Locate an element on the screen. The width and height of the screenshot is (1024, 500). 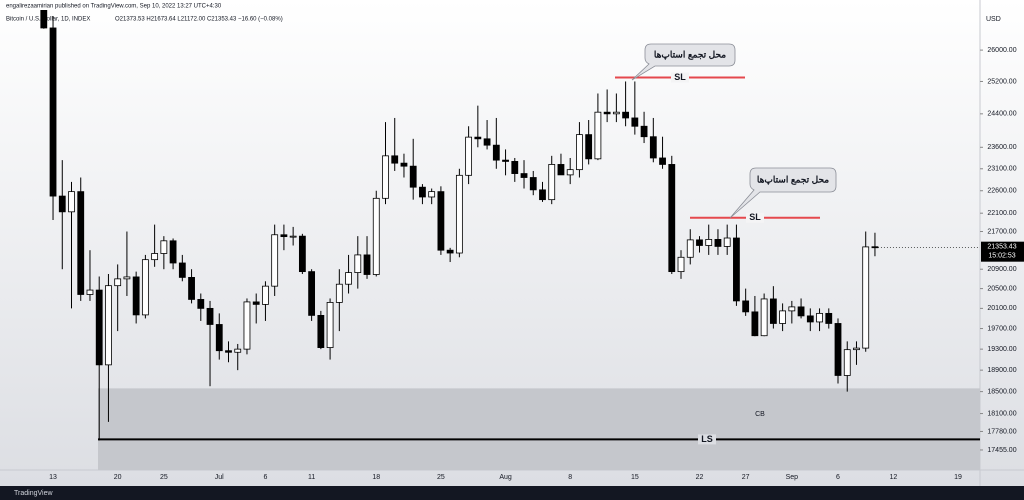
y-tick-label: 19700.00 is located at coordinates (1001, 328).